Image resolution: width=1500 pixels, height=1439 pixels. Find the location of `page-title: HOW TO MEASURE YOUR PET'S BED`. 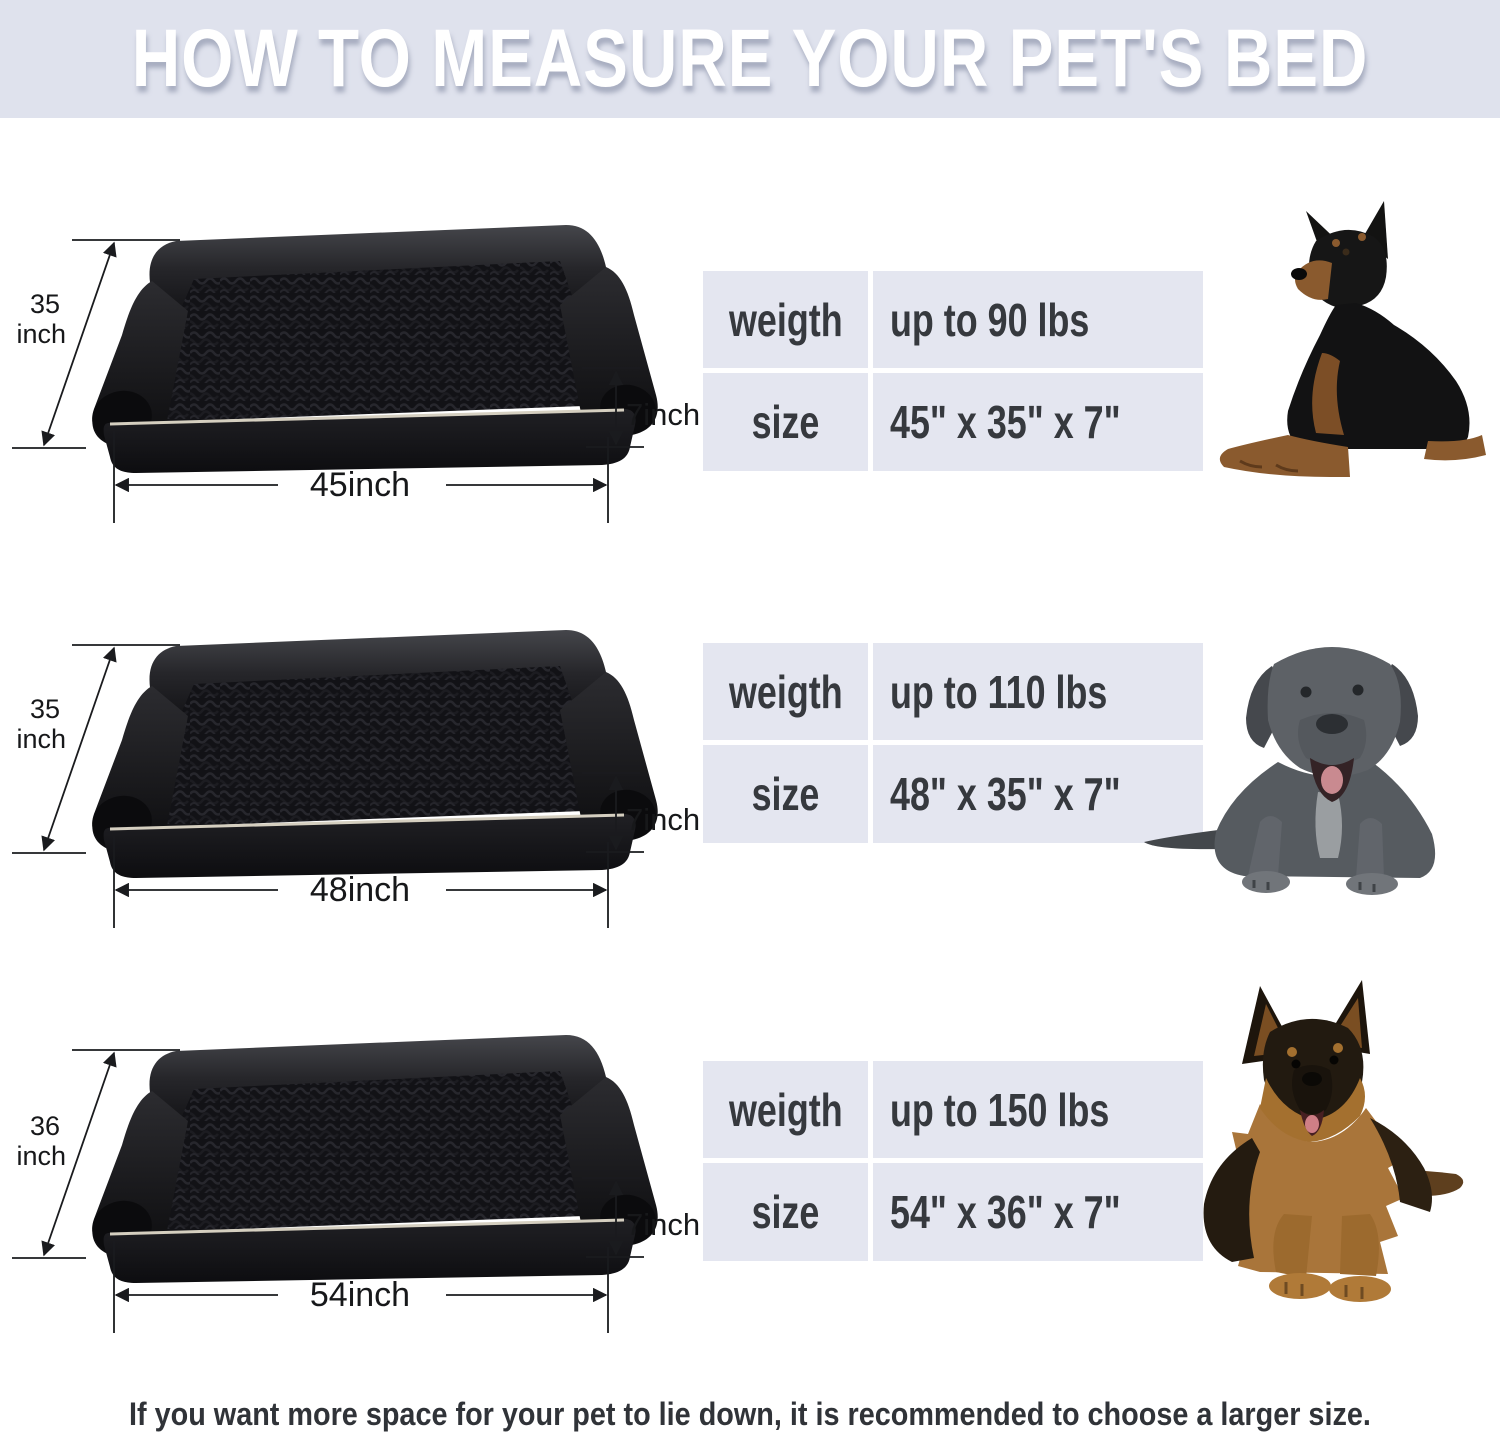

page-title: HOW TO MEASURE YOUR PET'S BED is located at coordinates (750, 58).